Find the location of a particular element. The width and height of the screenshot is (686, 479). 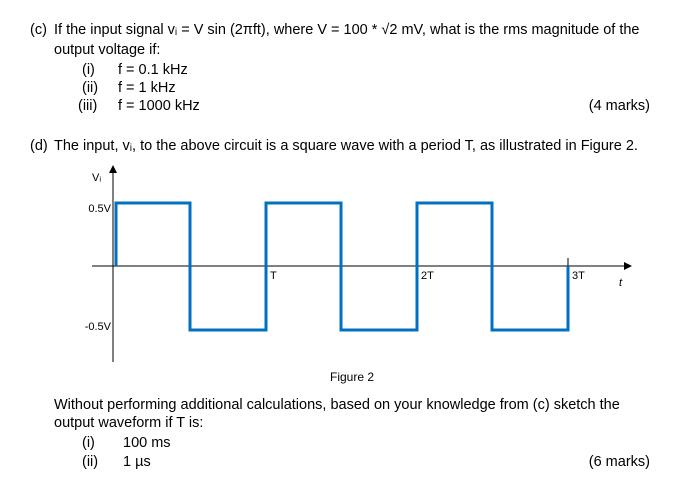

part-label: (c) is located at coordinates (38, 30).